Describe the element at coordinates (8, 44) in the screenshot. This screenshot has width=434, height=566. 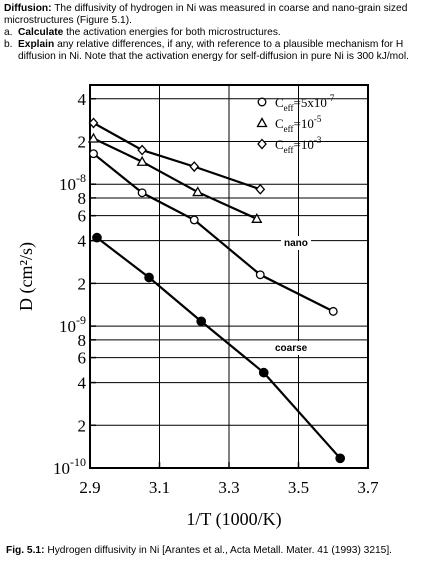
I see `item-marker: b.` at that location.